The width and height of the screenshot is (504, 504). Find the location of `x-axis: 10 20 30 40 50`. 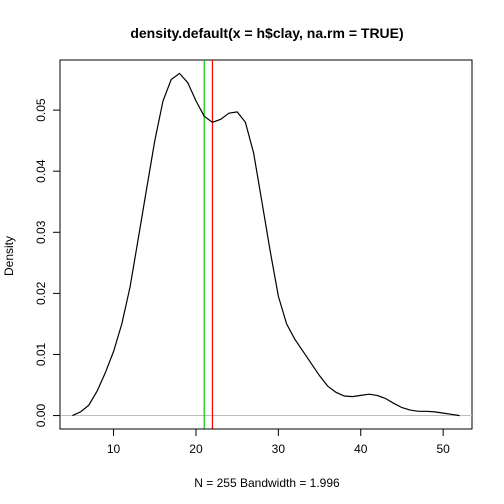

x-axis: 10 20 30 40 50 is located at coordinates (278, 442).